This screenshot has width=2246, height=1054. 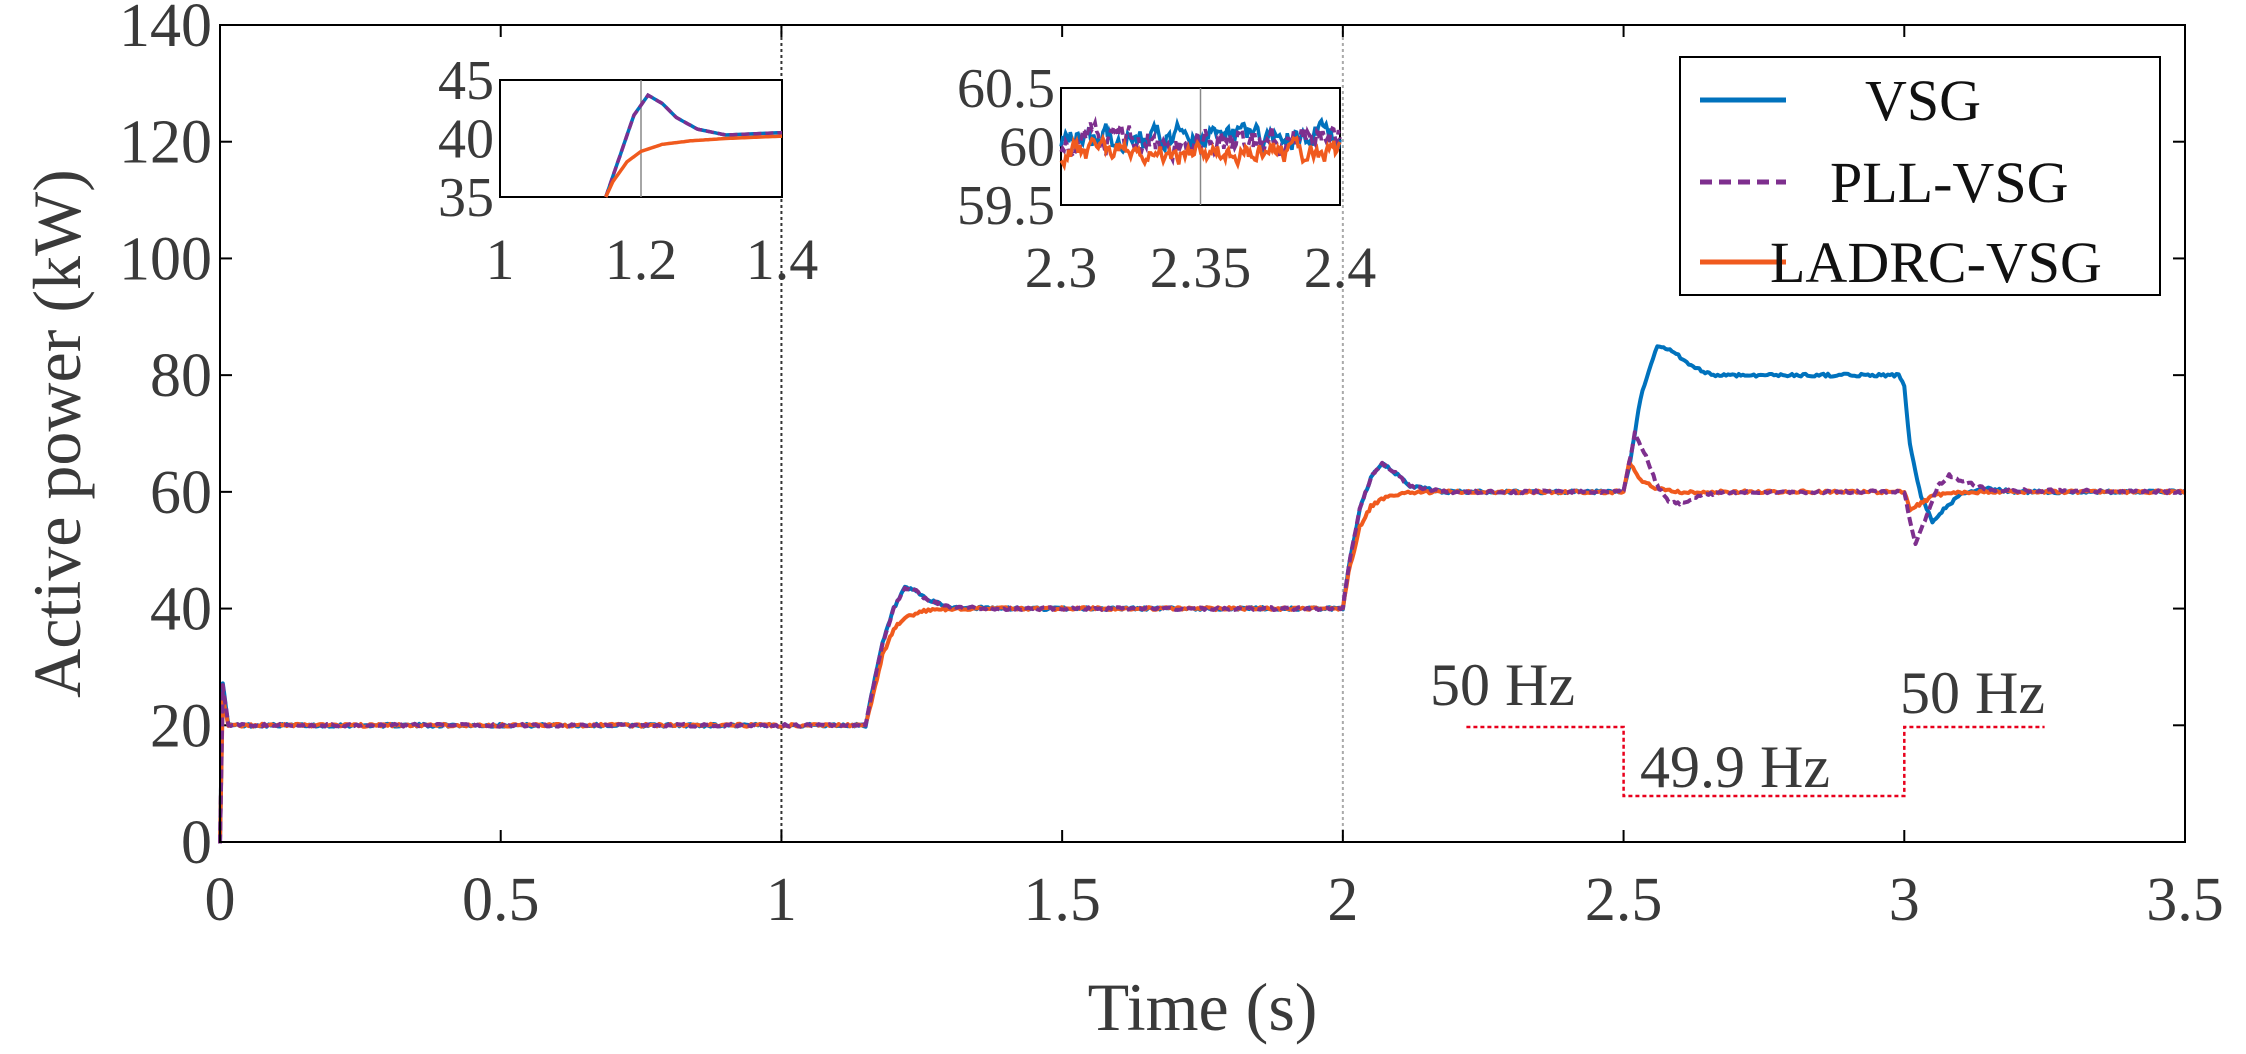 I want to click on inset-y-tick-label: 40, so click(x=466, y=140).